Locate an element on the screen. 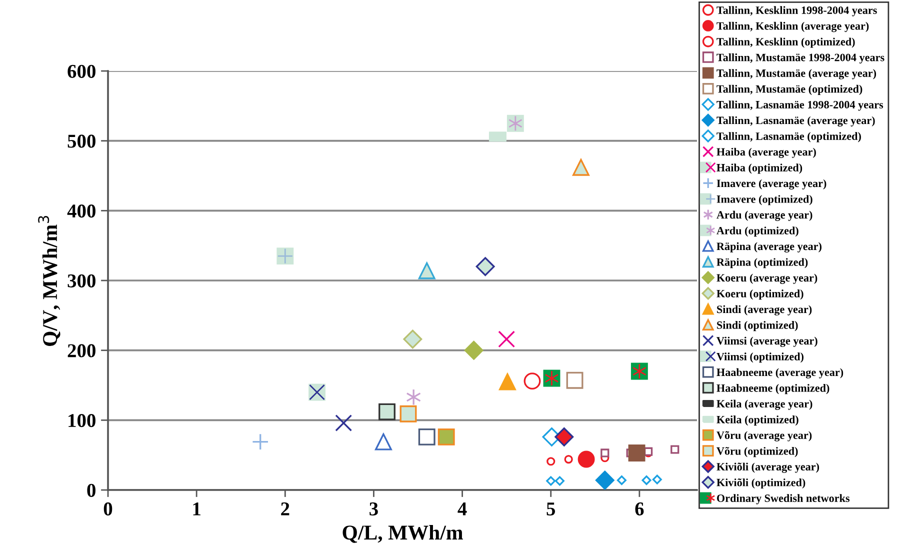 Image resolution: width=916 pixels, height=560 pixels. y-axis-title: Q/V, MWh/m$^{3}$ is located at coordinates (49, 281).